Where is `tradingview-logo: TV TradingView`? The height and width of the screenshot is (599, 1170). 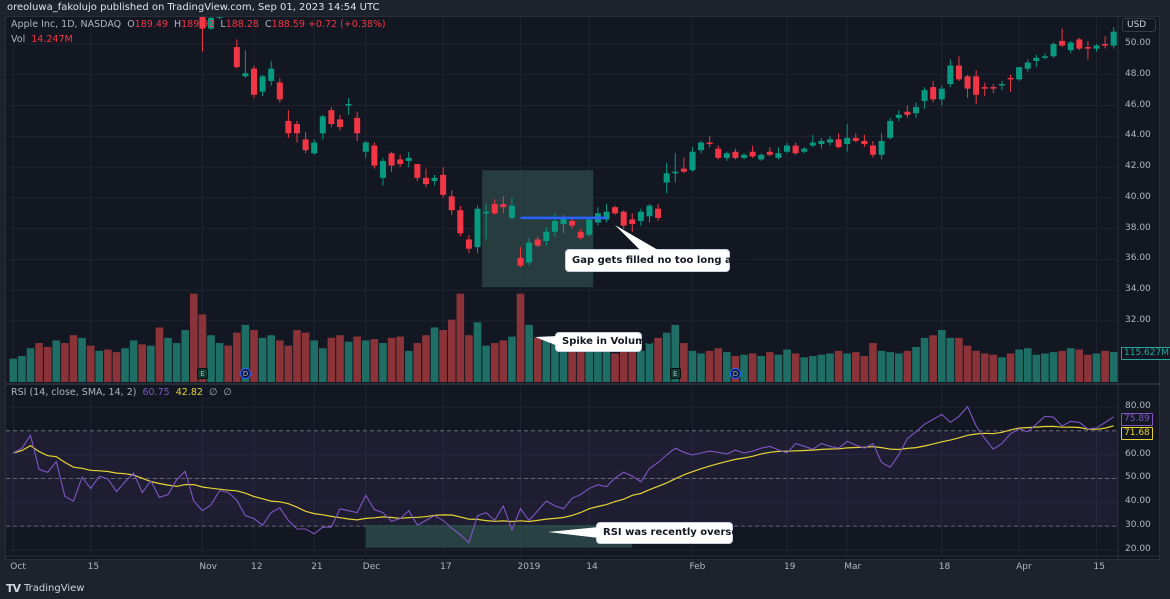
tradingview-logo: TV TradingView is located at coordinates (45, 588).